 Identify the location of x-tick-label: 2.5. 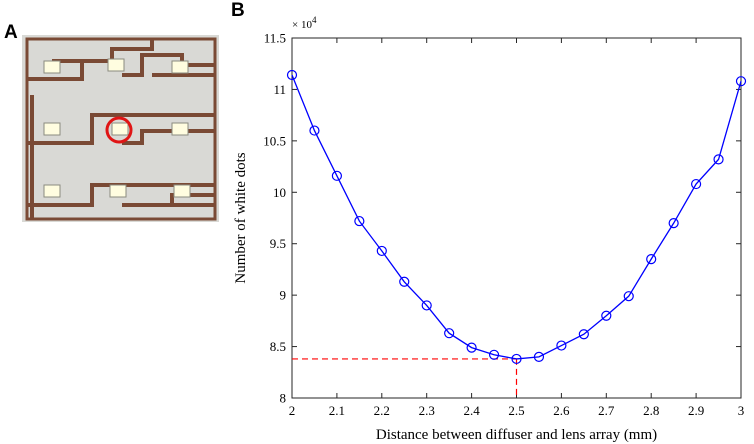
(516, 410).